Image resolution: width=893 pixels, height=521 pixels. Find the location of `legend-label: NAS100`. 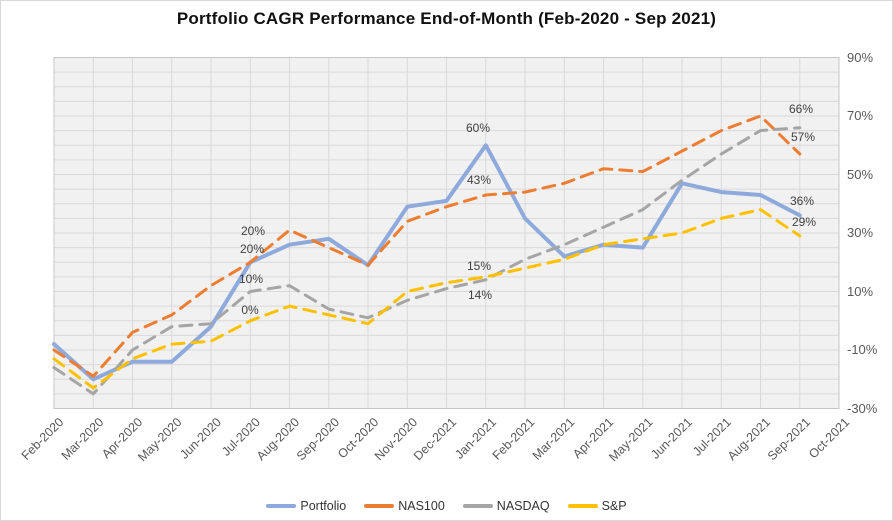

legend-label: NAS100 is located at coordinates (421, 506).